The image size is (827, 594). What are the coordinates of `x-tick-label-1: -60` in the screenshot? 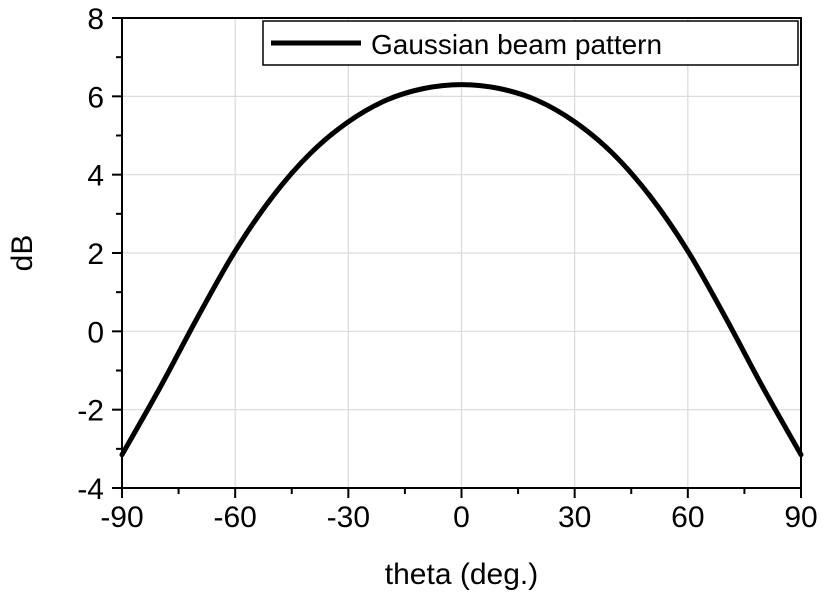 It's located at (234, 517).